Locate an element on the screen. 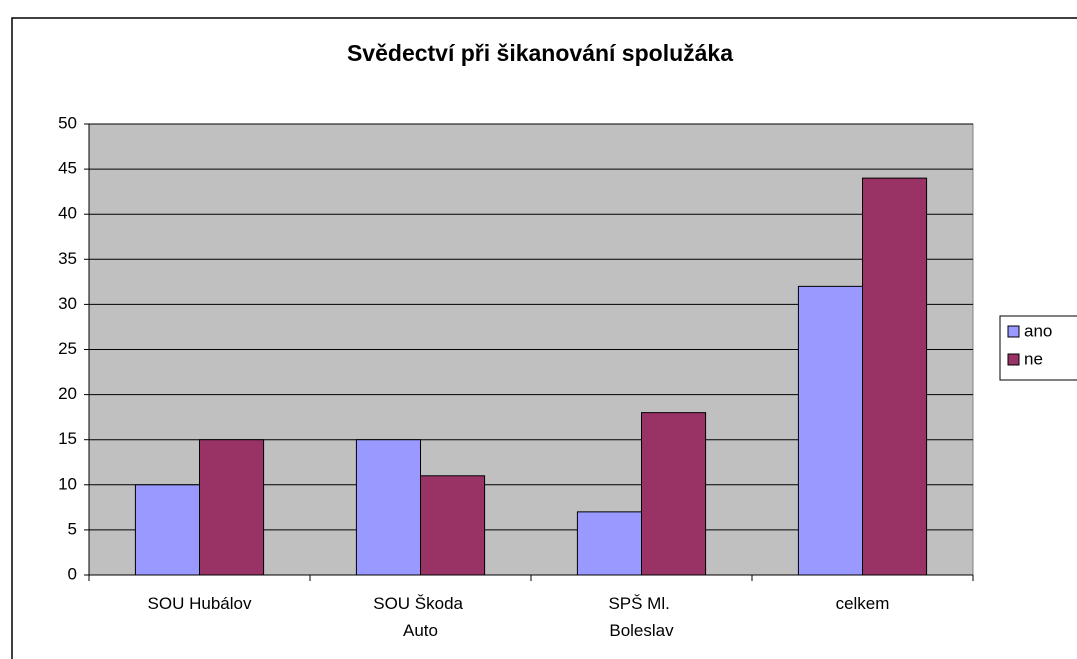  y-tick-label: 50 is located at coordinates (67, 122).